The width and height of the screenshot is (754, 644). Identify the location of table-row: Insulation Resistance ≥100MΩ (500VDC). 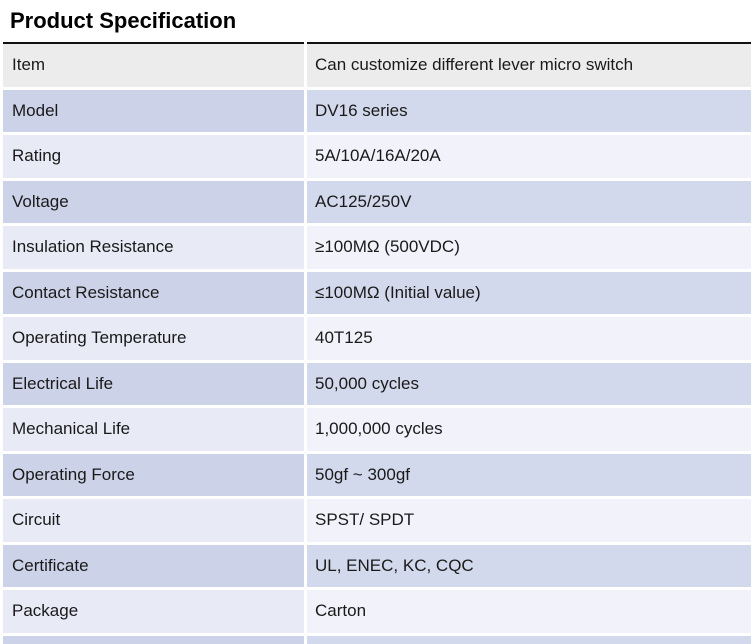
(377, 247).